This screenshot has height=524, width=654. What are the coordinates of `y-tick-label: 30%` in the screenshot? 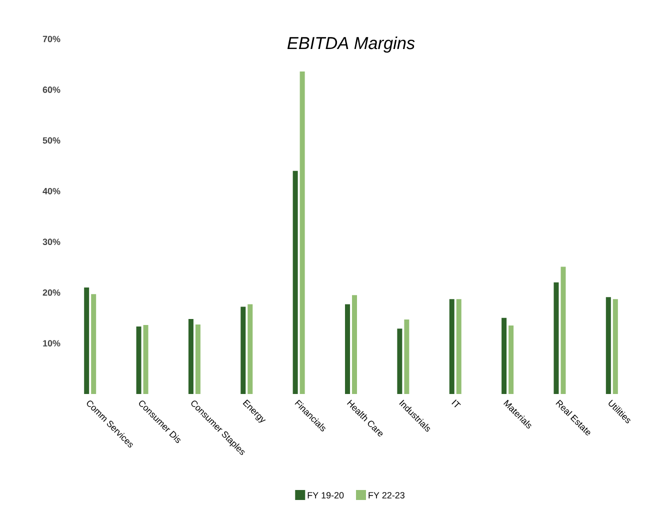 It's located at (51, 242).